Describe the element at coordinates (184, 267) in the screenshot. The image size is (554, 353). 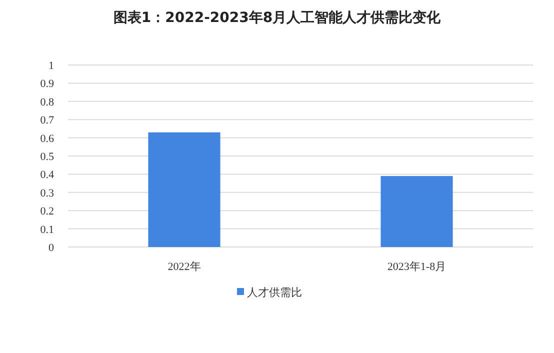
I see `x-tick-label: 2022年` at that location.